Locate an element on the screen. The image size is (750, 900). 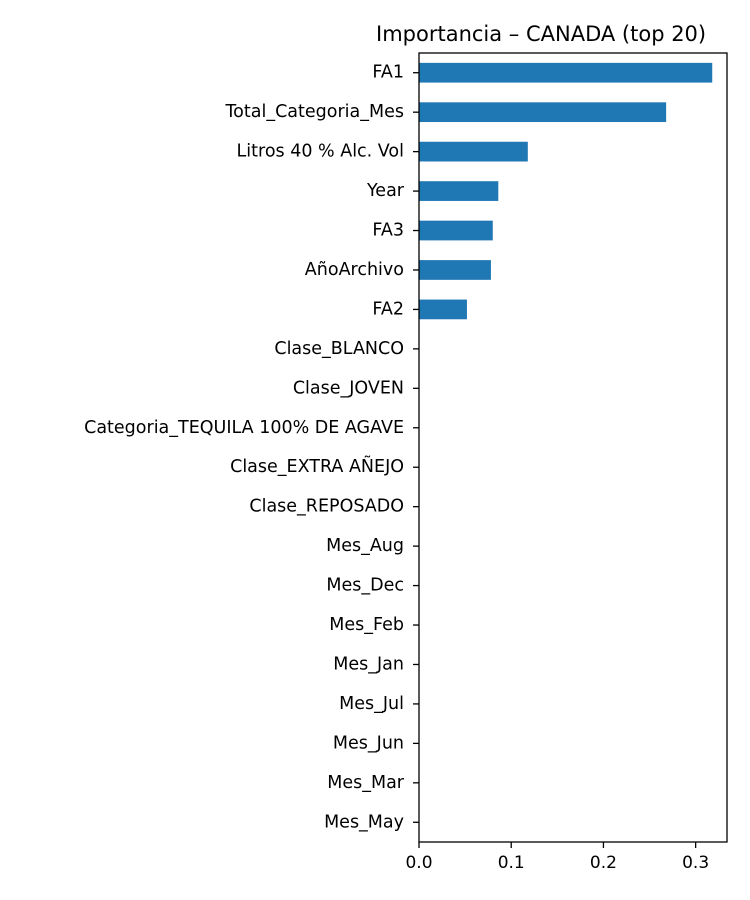
y-tick-label: Year is located at coordinates (385, 191).